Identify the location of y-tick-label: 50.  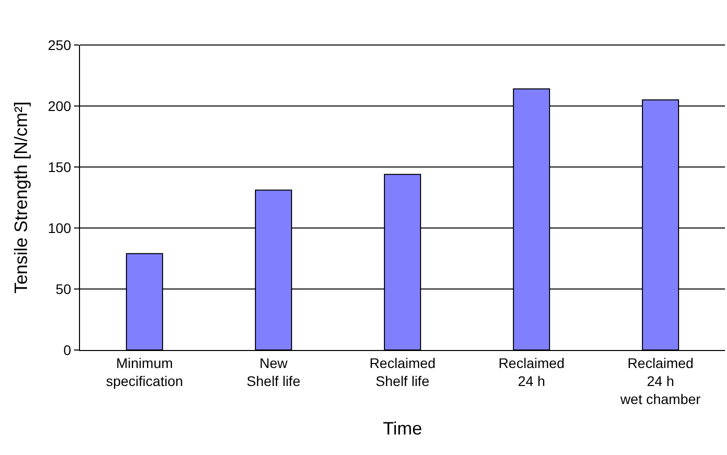
(64, 288).